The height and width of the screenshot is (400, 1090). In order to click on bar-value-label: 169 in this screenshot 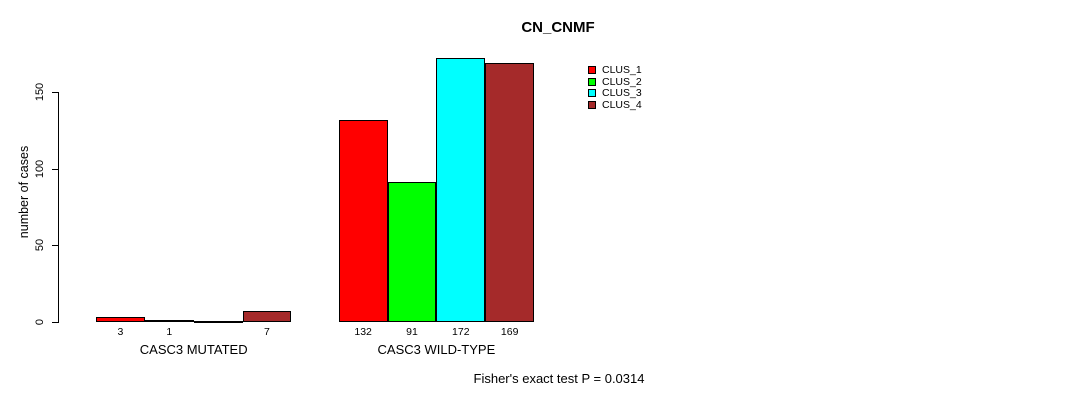, I will do `click(509, 332)`.